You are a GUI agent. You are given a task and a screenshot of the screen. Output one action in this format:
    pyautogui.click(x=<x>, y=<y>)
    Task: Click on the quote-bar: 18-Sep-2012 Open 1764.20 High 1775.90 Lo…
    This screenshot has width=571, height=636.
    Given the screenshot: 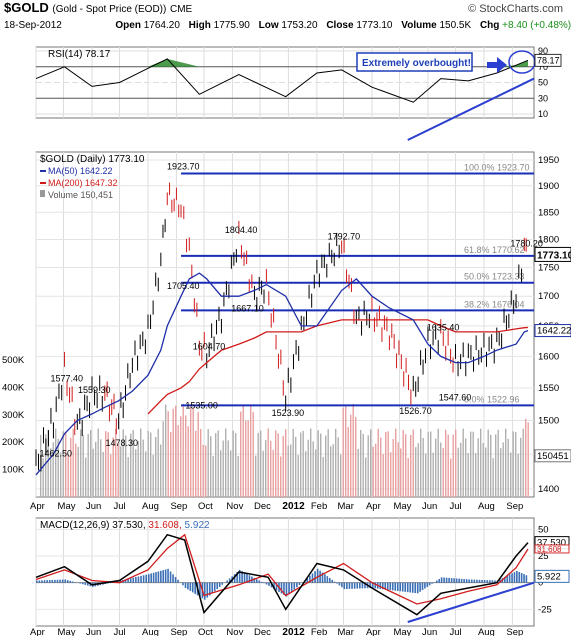 What is the action you would take?
    pyautogui.click(x=287, y=25)
    